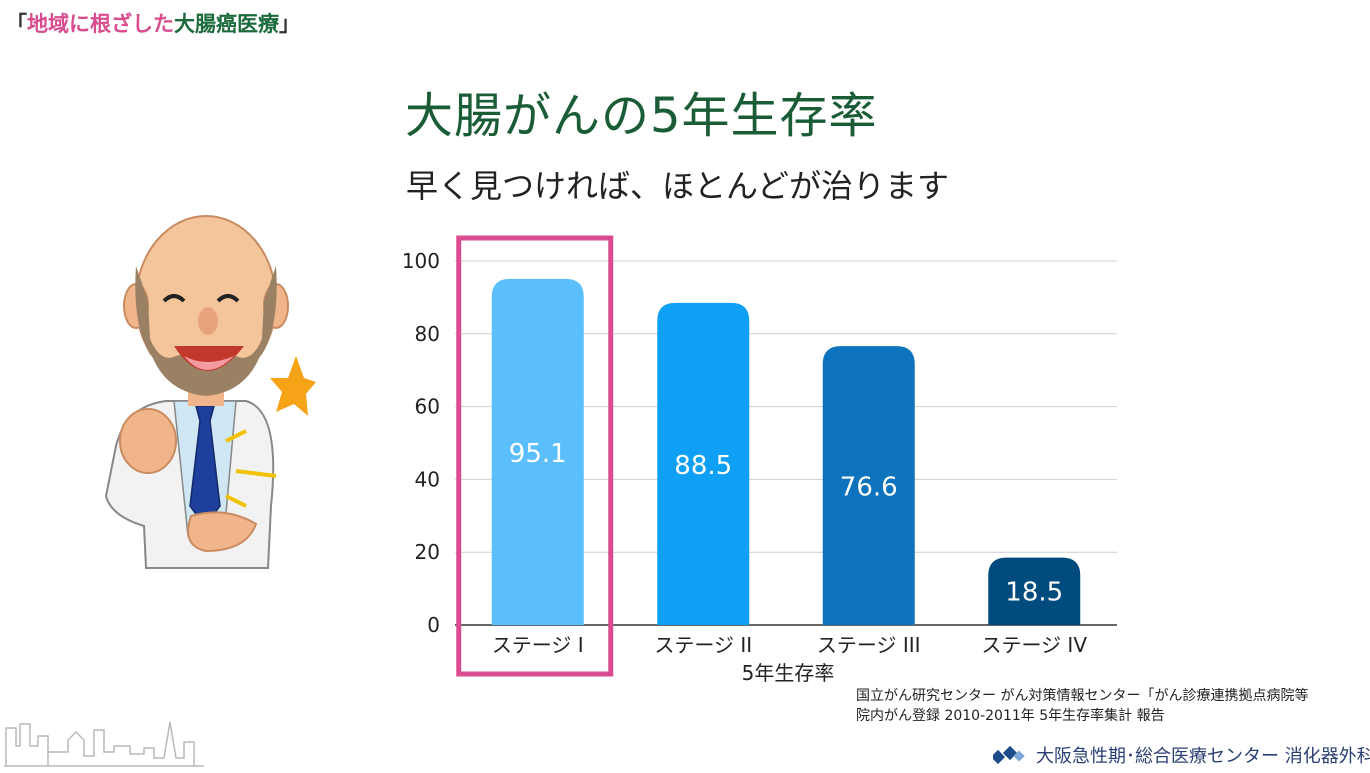 The width and height of the screenshot is (1370, 773). Describe the element at coordinates (104, 744) in the screenshot. I see `city-skyline-icon` at that location.